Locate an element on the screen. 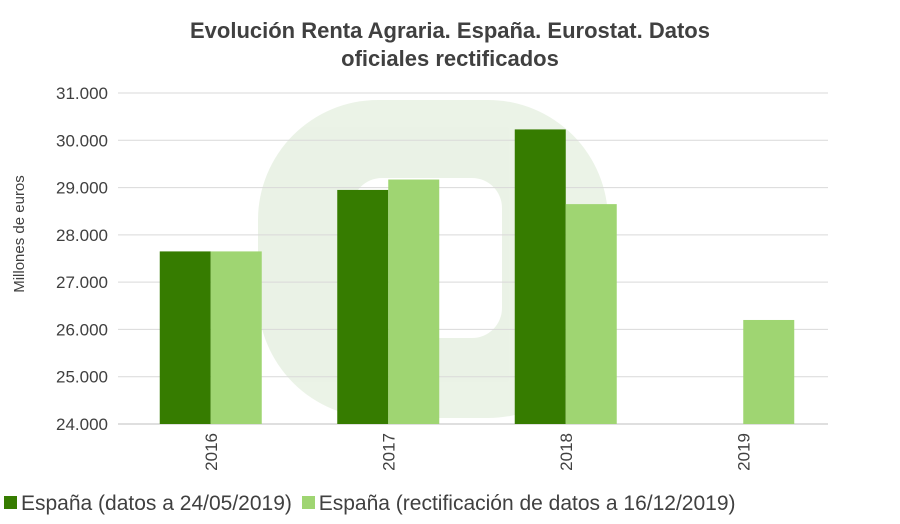 The width and height of the screenshot is (900, 524). y-axis-label: Millones de euros is located at coordinates (19, 234).